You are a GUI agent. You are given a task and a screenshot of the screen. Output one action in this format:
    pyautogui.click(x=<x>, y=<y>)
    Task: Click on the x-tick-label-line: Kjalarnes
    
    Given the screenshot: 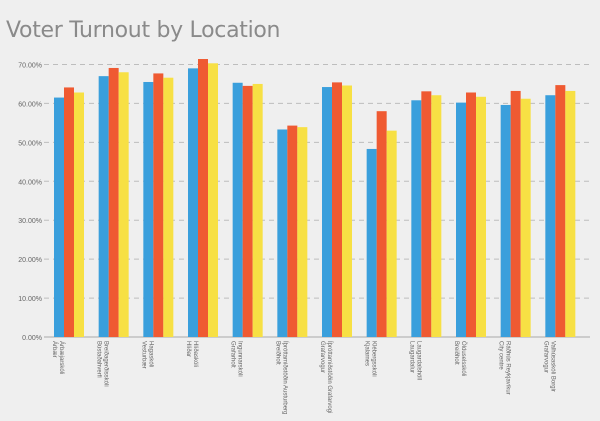 What is the action you would take?
    pyautogui.click(x=367, y=353)
    